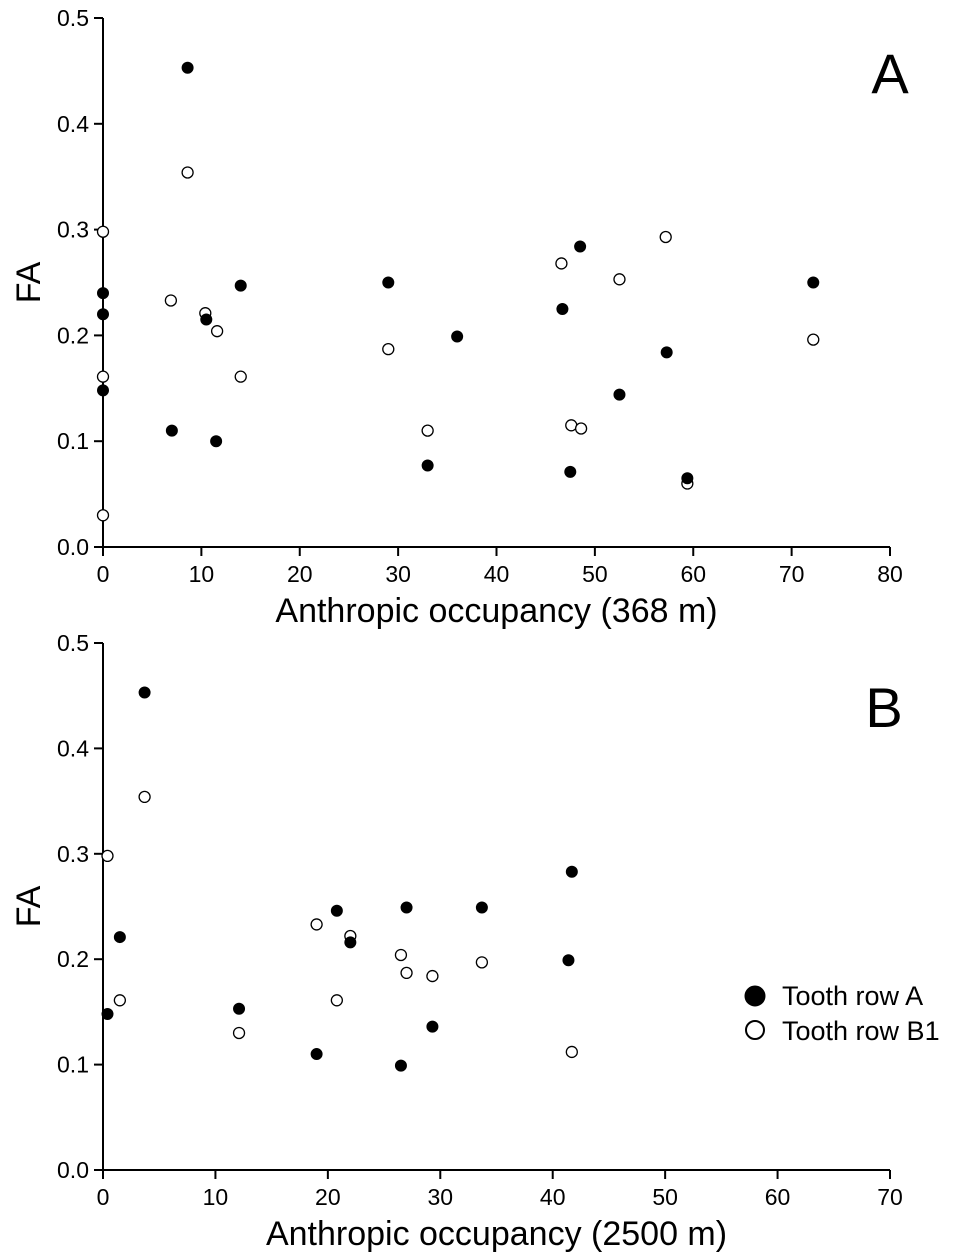  What do you see at coordinates (496, 1234) in the screenshot?
I see `x-axis-title-b: Anthropic occupancy (2500 m)` at bounding box center [496, 1234].